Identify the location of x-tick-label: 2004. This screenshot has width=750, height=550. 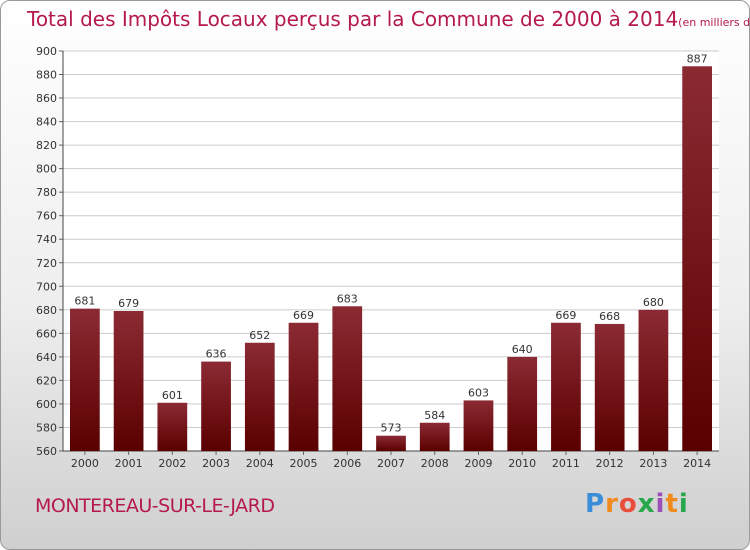
(260, 463).